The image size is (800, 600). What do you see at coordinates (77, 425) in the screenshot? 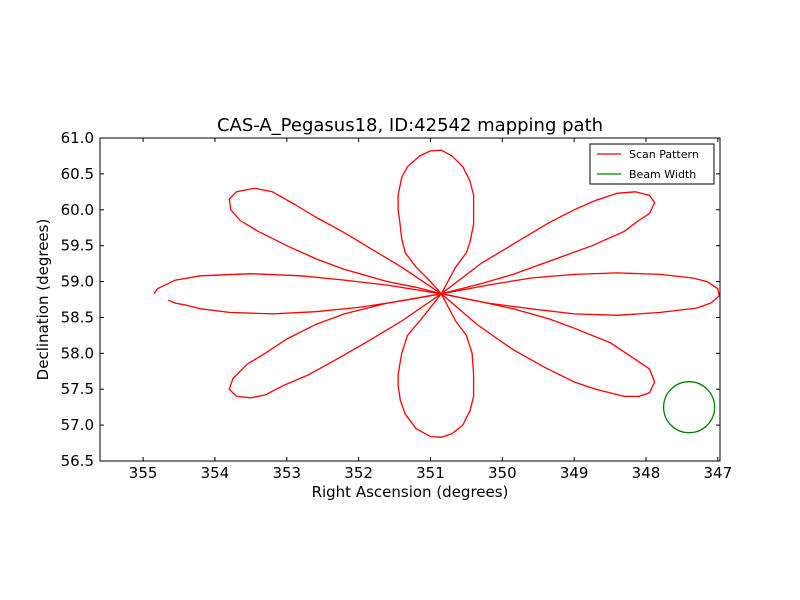
I see `y-tick-label: 57.0` at bounding box center [77, 425].